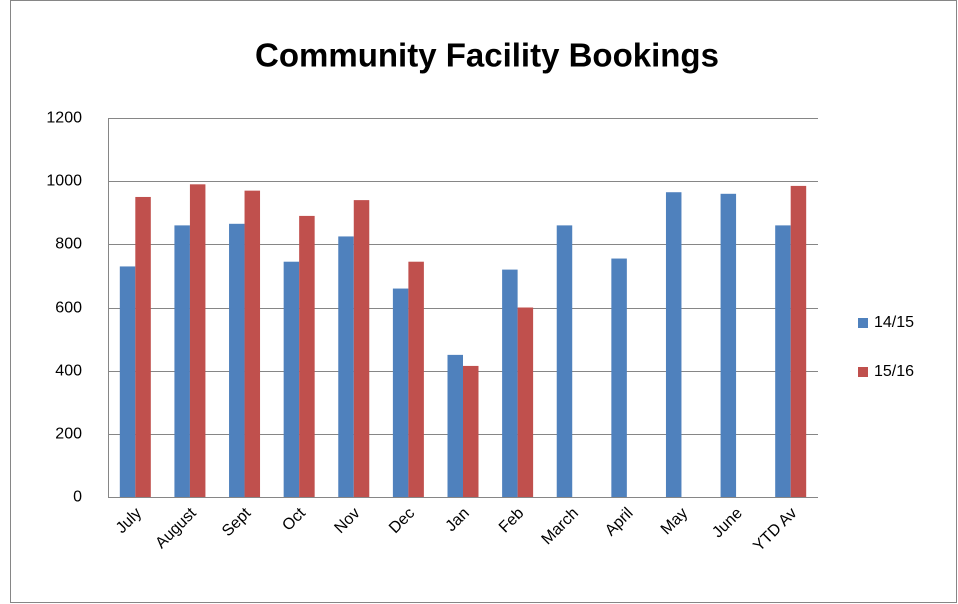 The image size is (958, 604). What do you see at coordinates (64, 118) in the screenshot?
I see `y-tick-label: 1200` at bounding box center [64, 118].